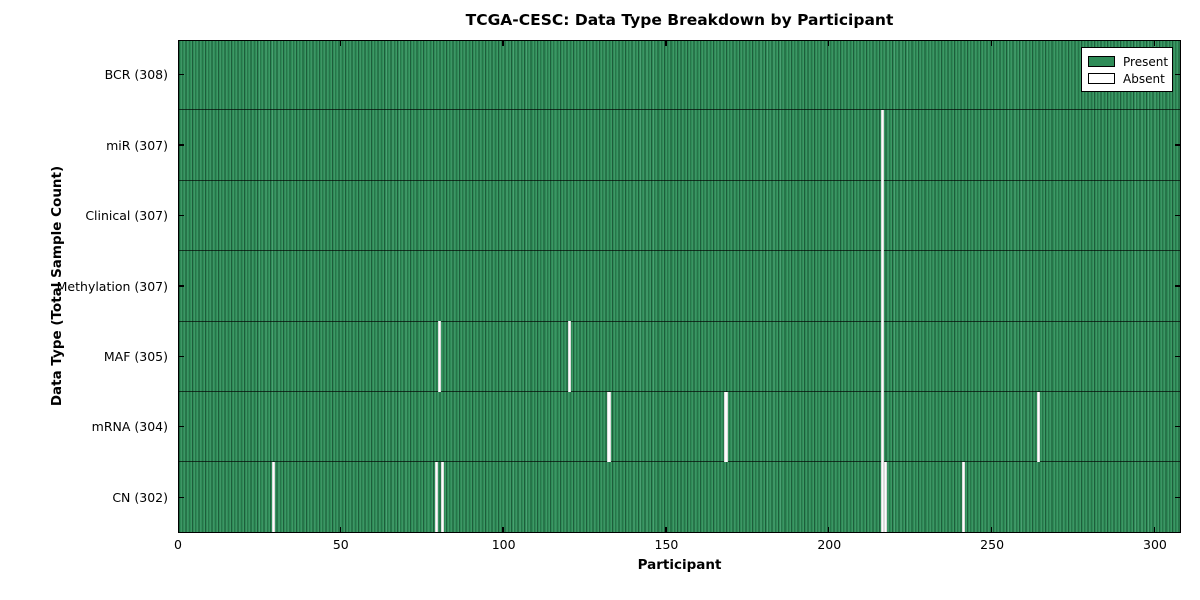  What do you see at coordinates (829, 544) in the screenshot?
I see `x-tick-label: 200` at bounding box center [829, 544].